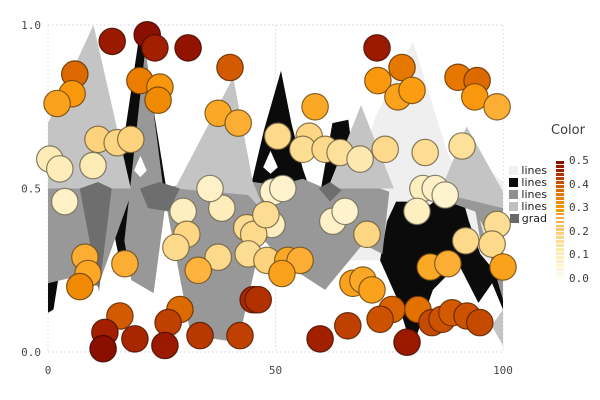  Describe the element at coordinates (579, 278) in the screenshot. I see `colorbar-tick-0.0: 0.0` at that location.